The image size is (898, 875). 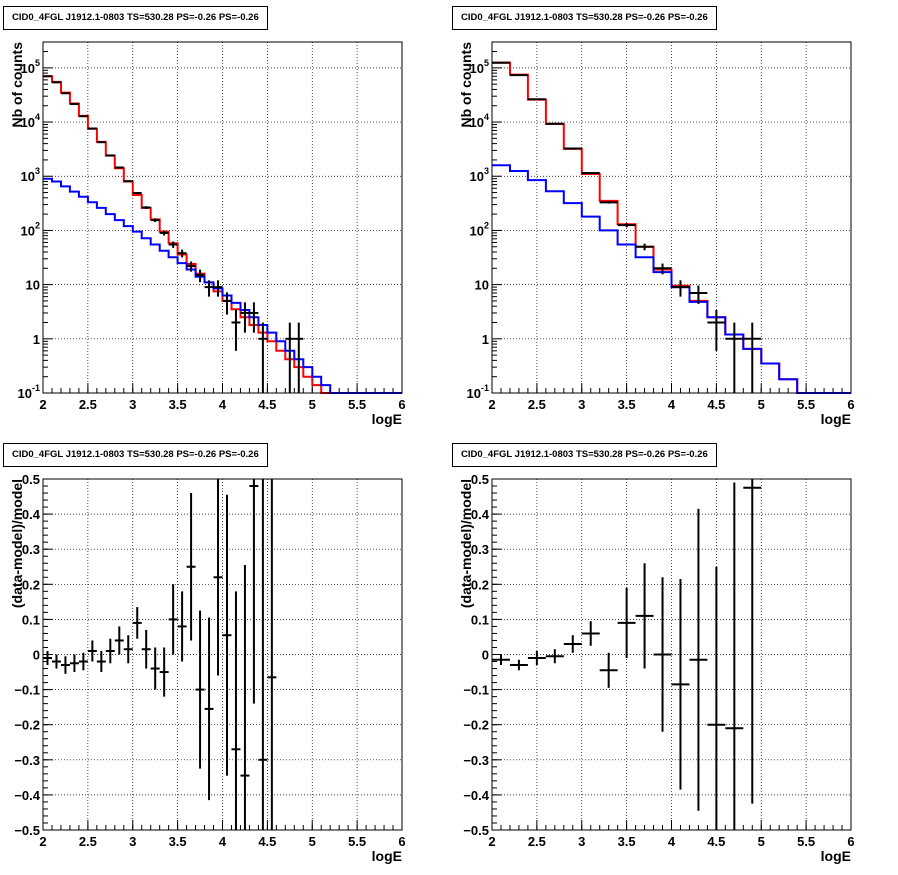 I want to click on y-tick-label: 10⁴, so click(x=479, y=121).